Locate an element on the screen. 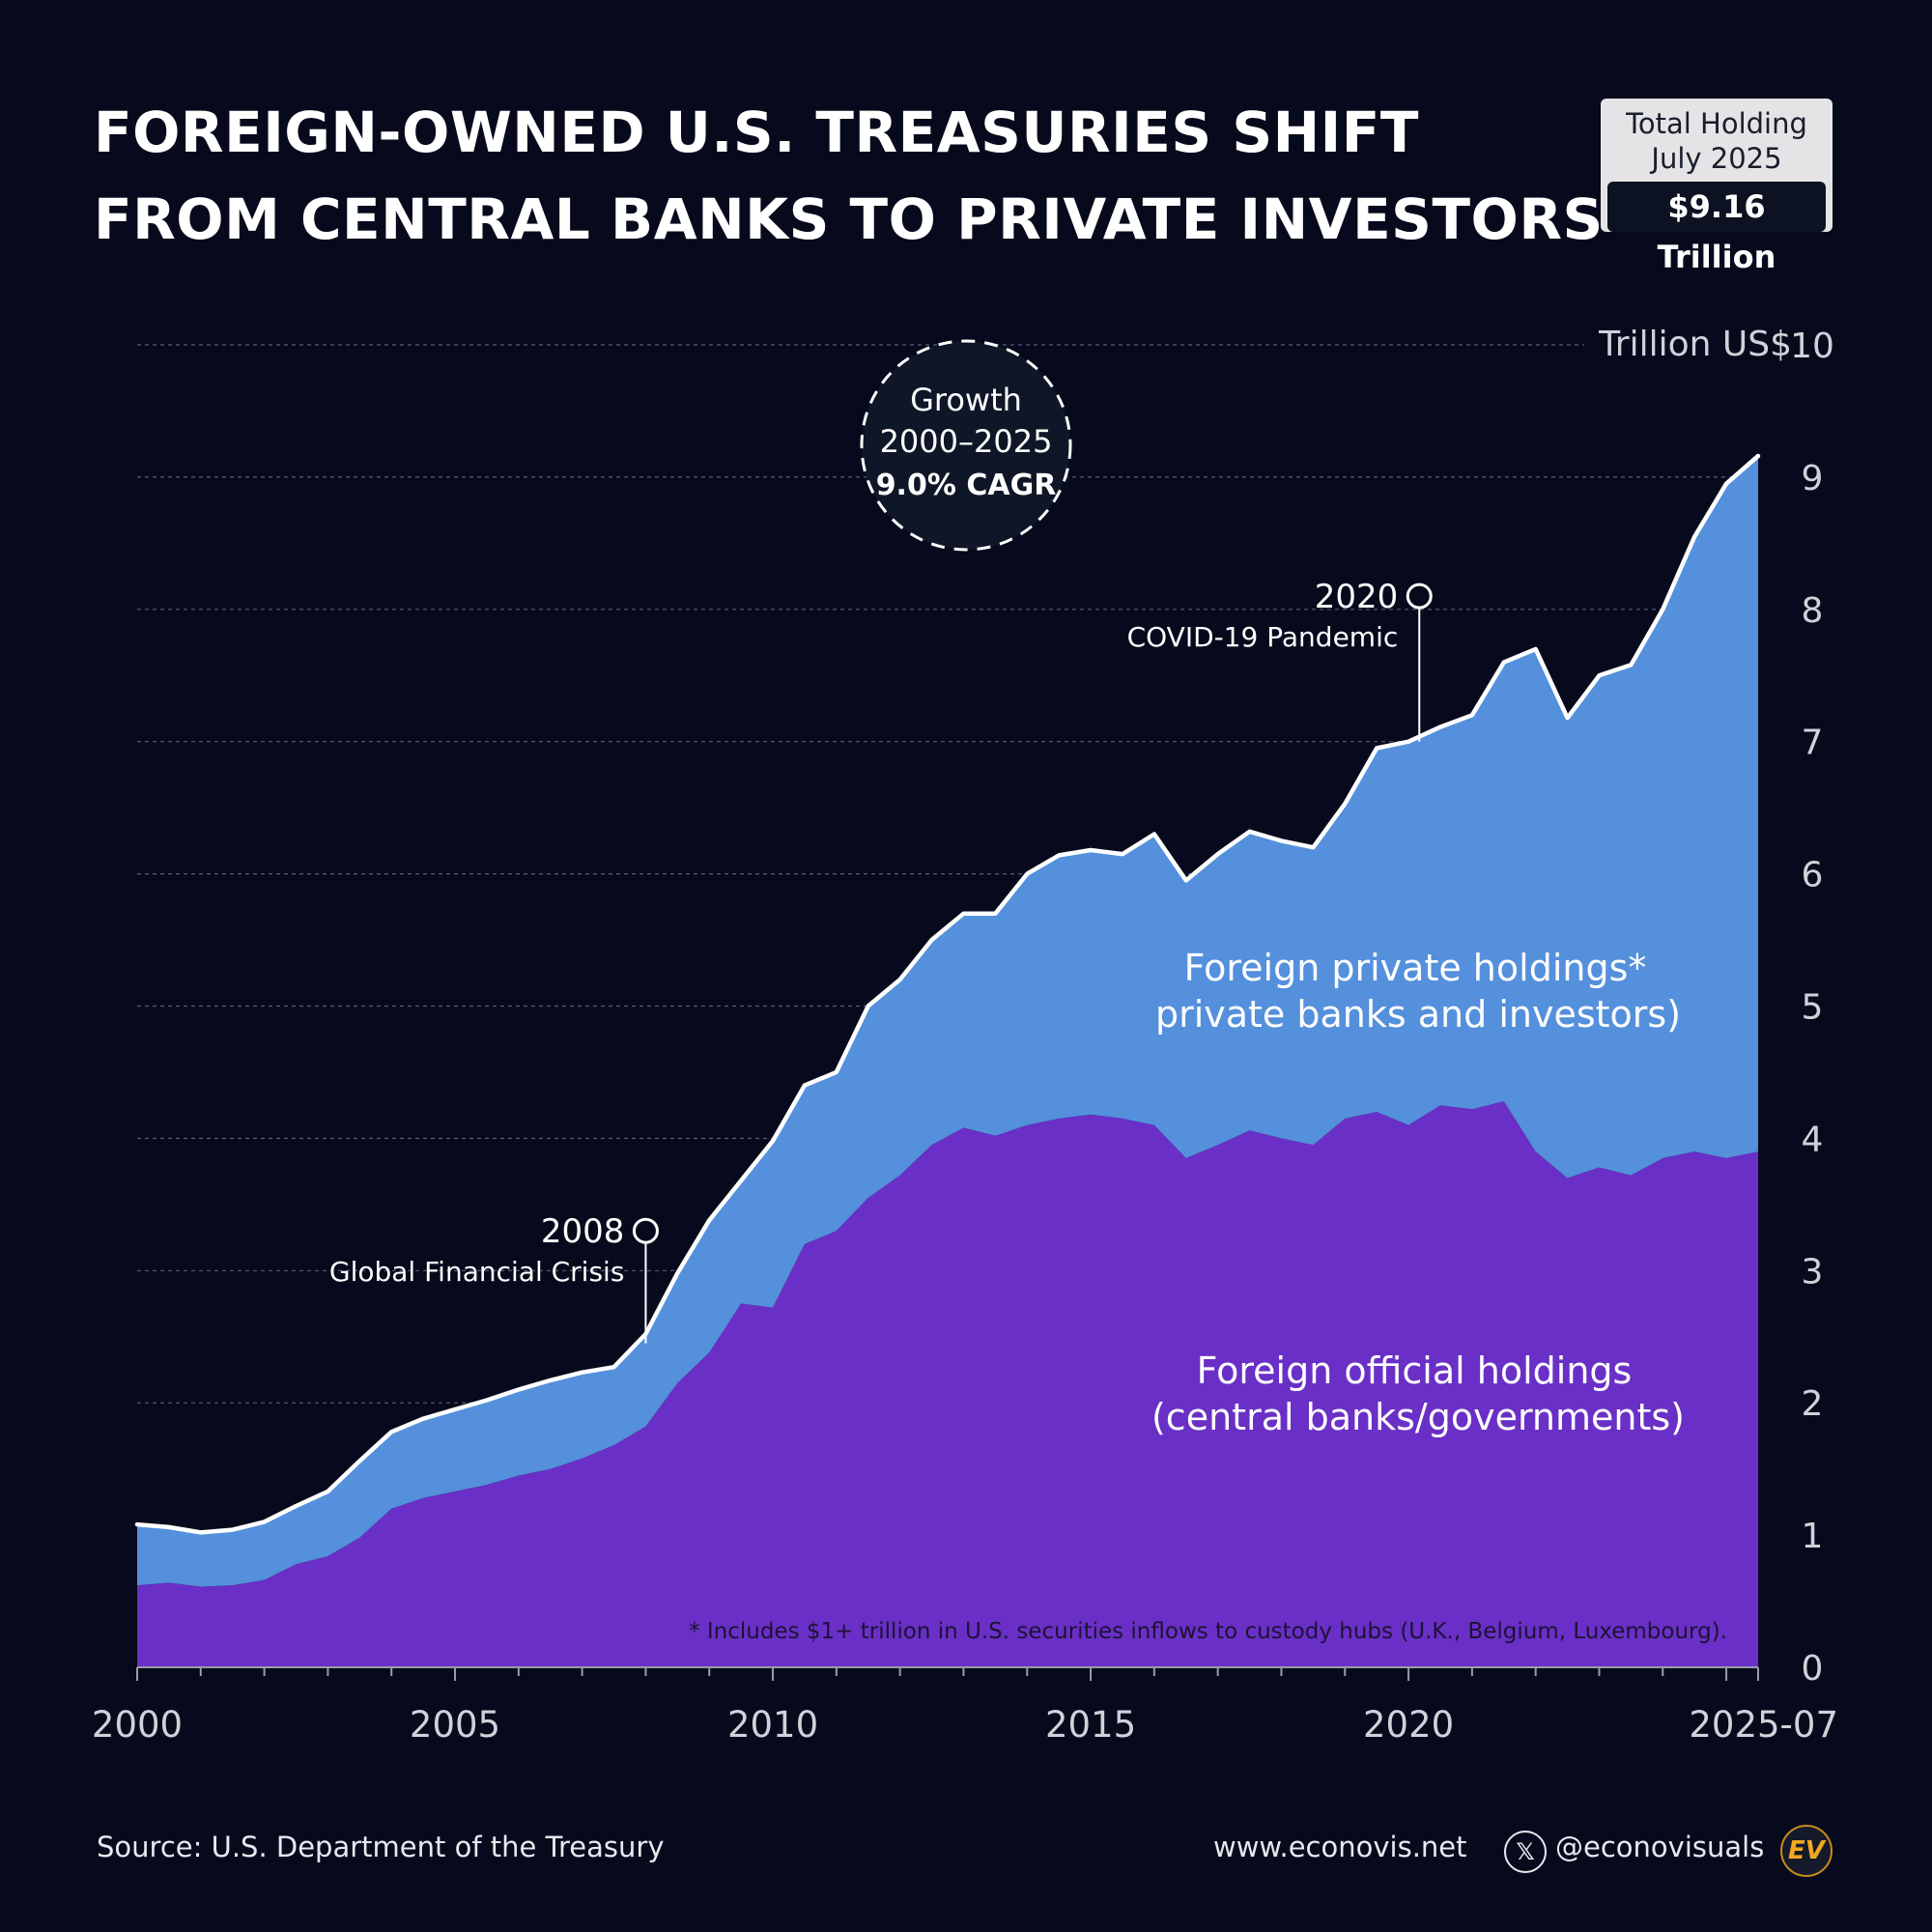  total-holding-badge: Total Holding July 2025 $9.16 Trillion is located at coordinates (1717, 187).